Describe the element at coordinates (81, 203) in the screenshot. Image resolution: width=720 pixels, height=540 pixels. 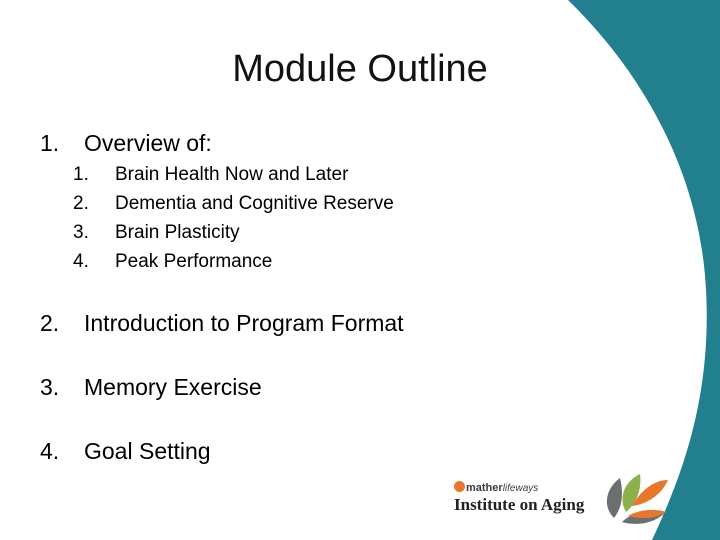
I see `sub-item-number: 2.` at that location.